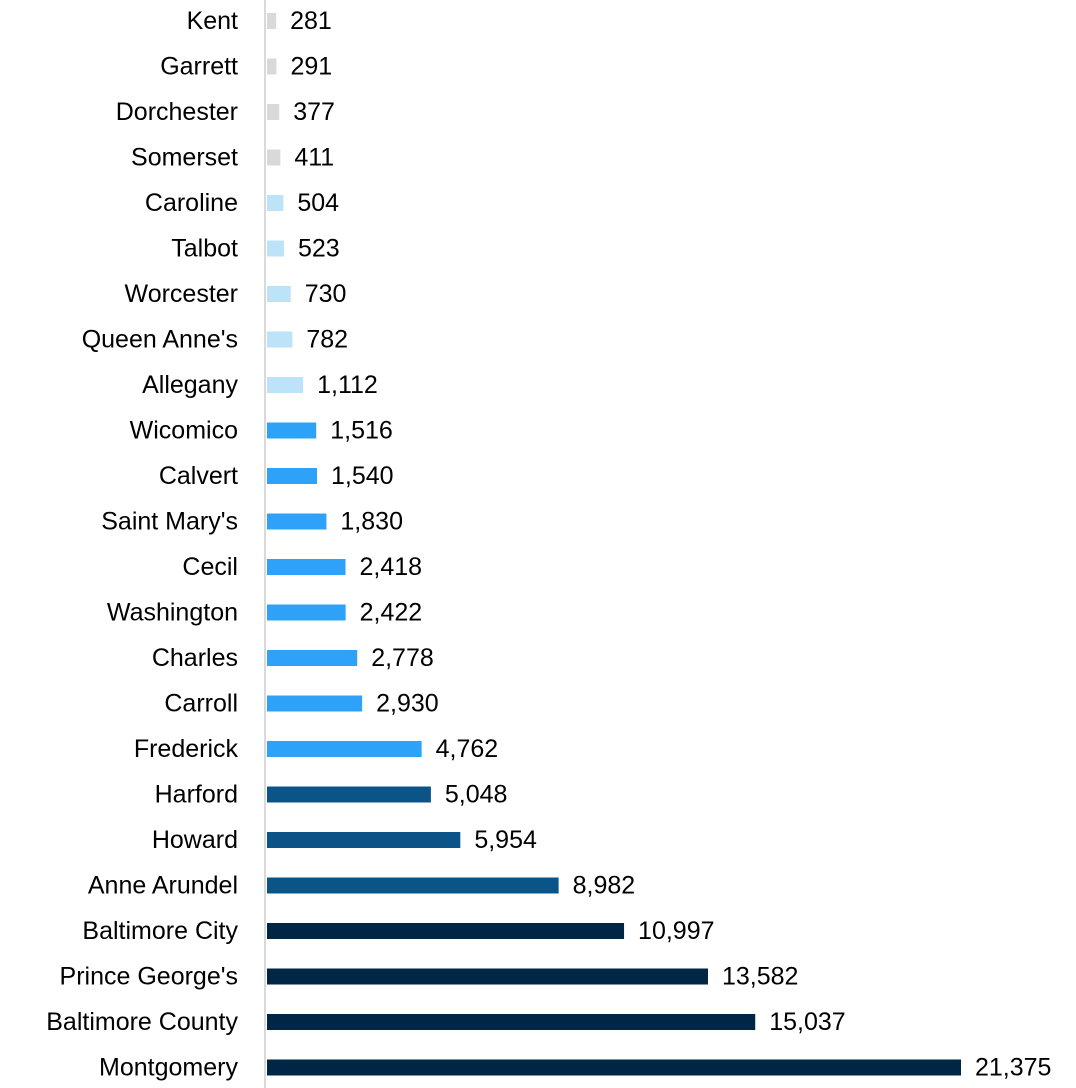 This screenshot has width=1076, height=1088. Describe the element at coordinates (181, 294) in the screenshot. I see `category-label-worcester: Worcester` at that location.